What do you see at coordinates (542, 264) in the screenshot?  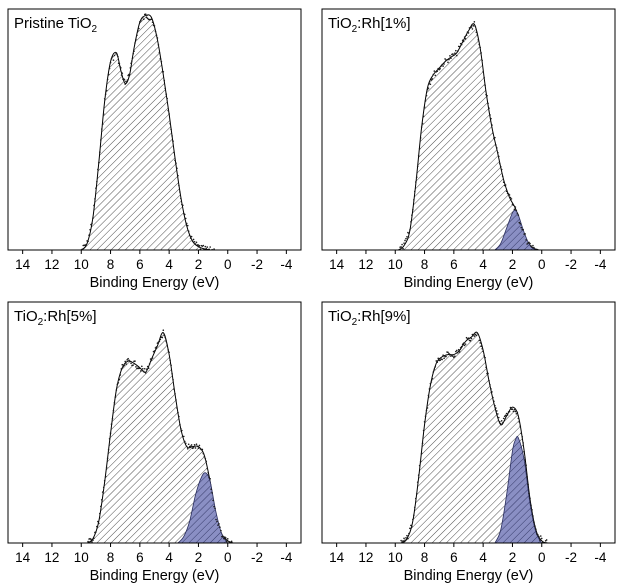 I see `x-tick-label: 0` at bounding box center [542, 264].